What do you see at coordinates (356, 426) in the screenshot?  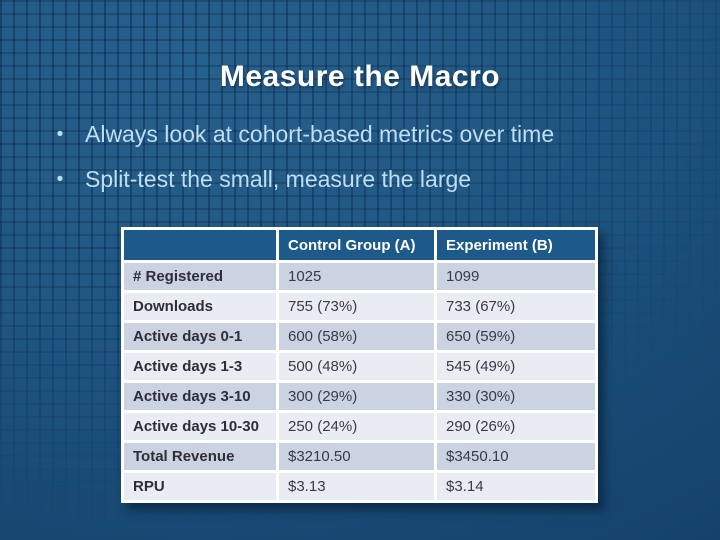 I see `row-value-control: 250 (24%)` at bounding box center [356, 426].